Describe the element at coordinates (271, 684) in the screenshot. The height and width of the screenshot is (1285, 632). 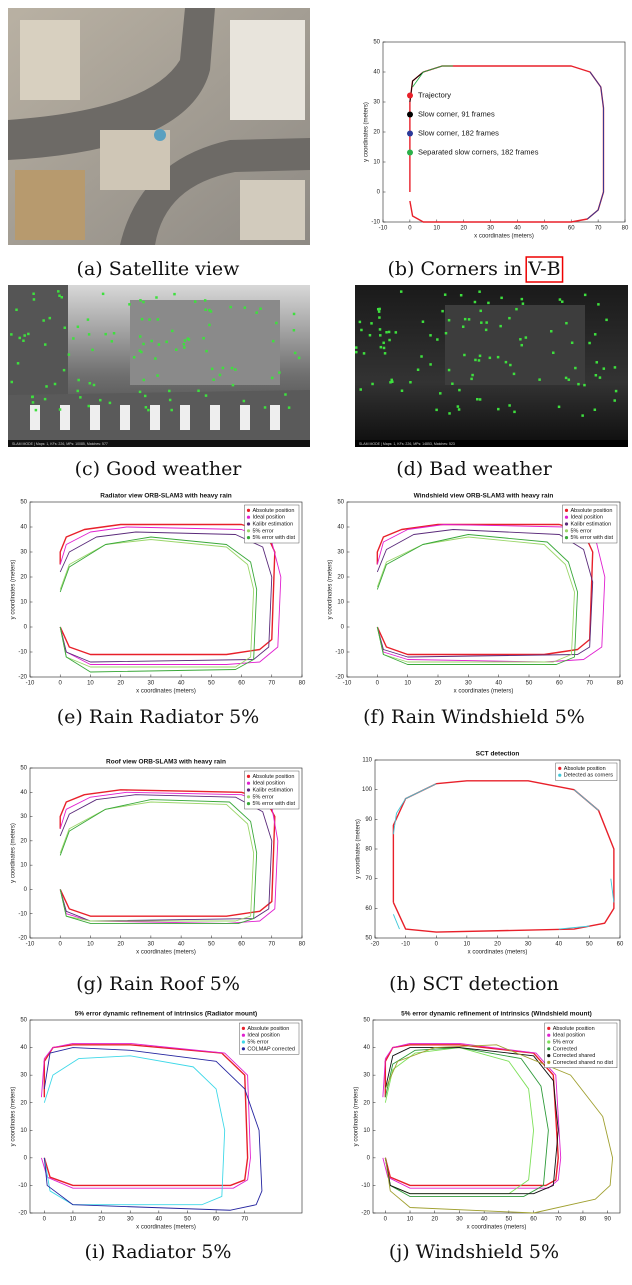
I see `x-tick-label: 70` at that location.